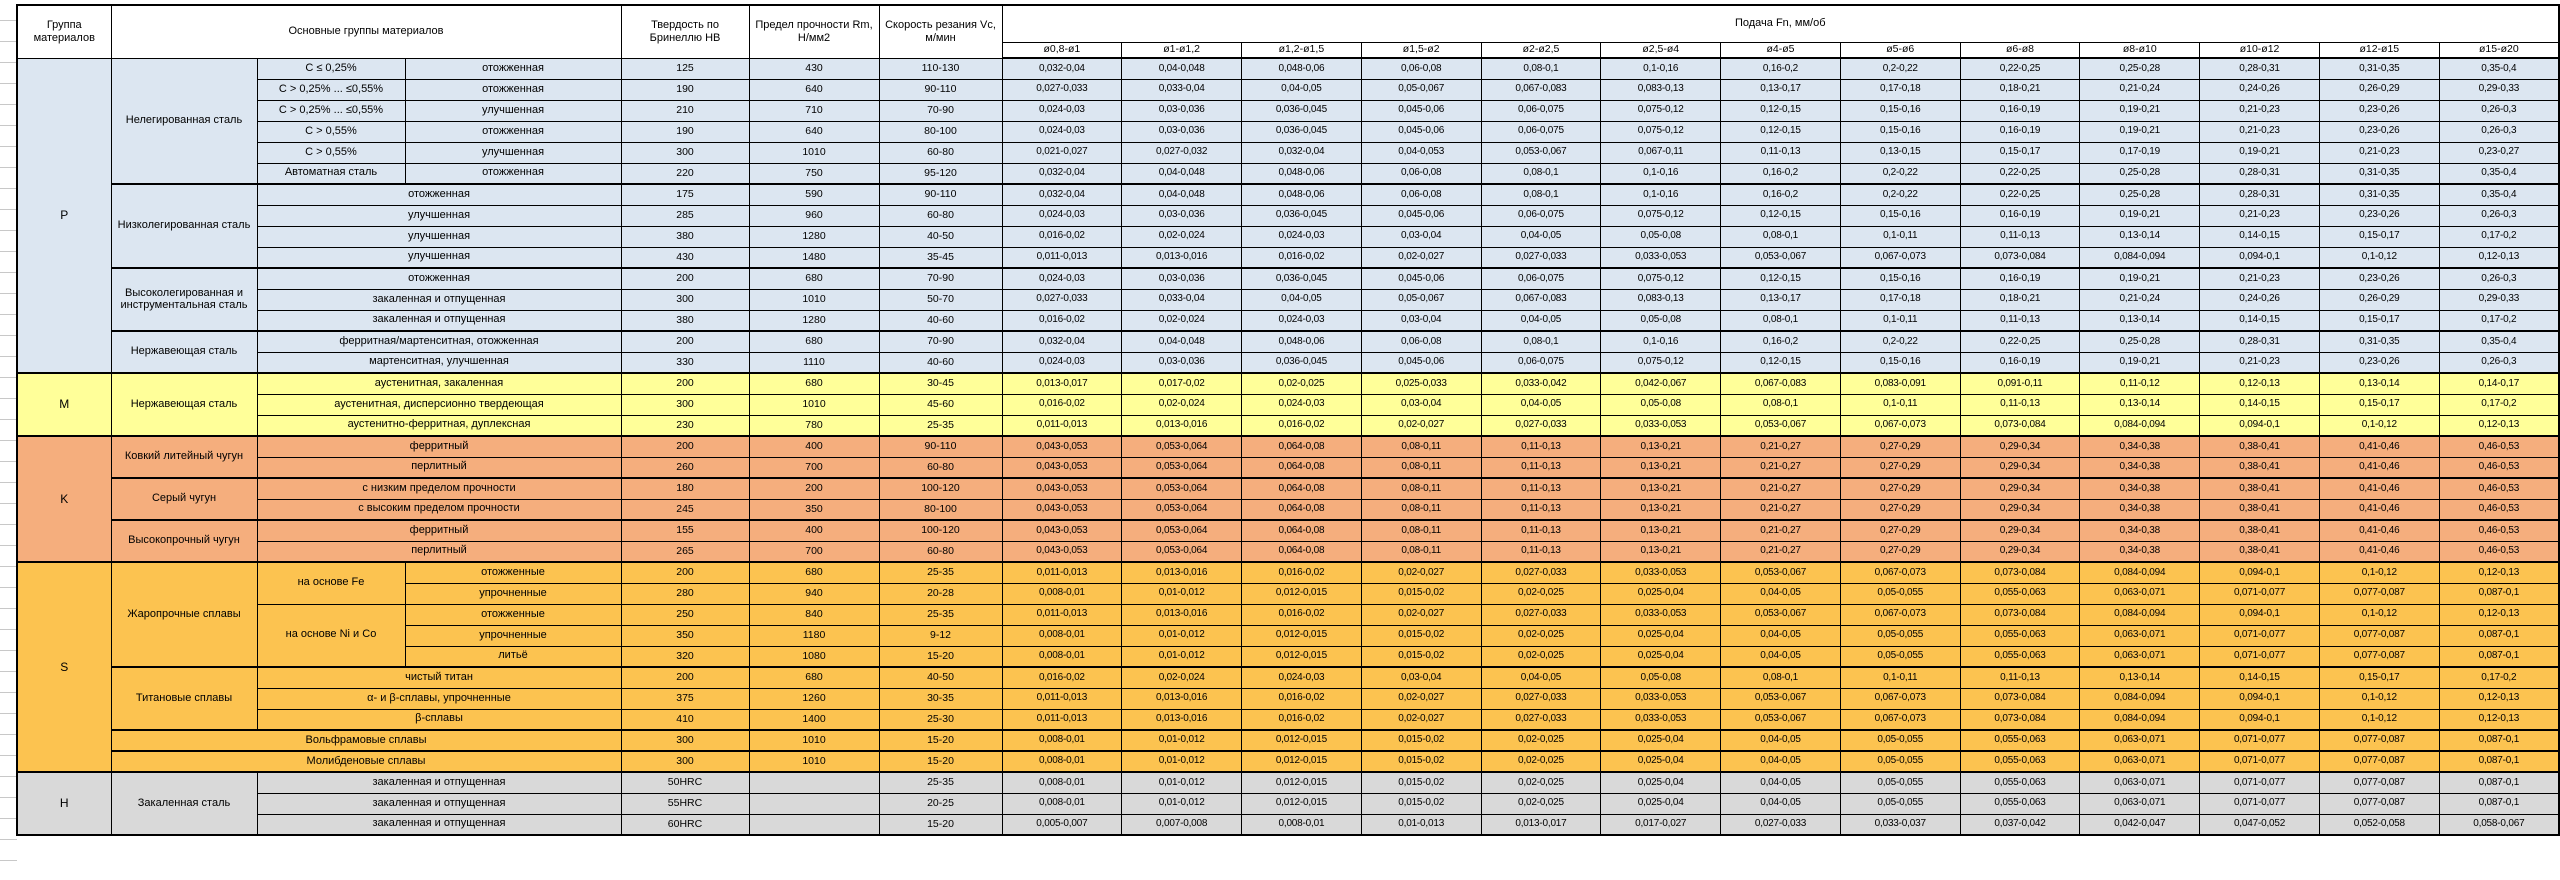  Describe the element at coordinates (940, 803) in the screenshot. I see `speed-cell: 20-25` at that location.